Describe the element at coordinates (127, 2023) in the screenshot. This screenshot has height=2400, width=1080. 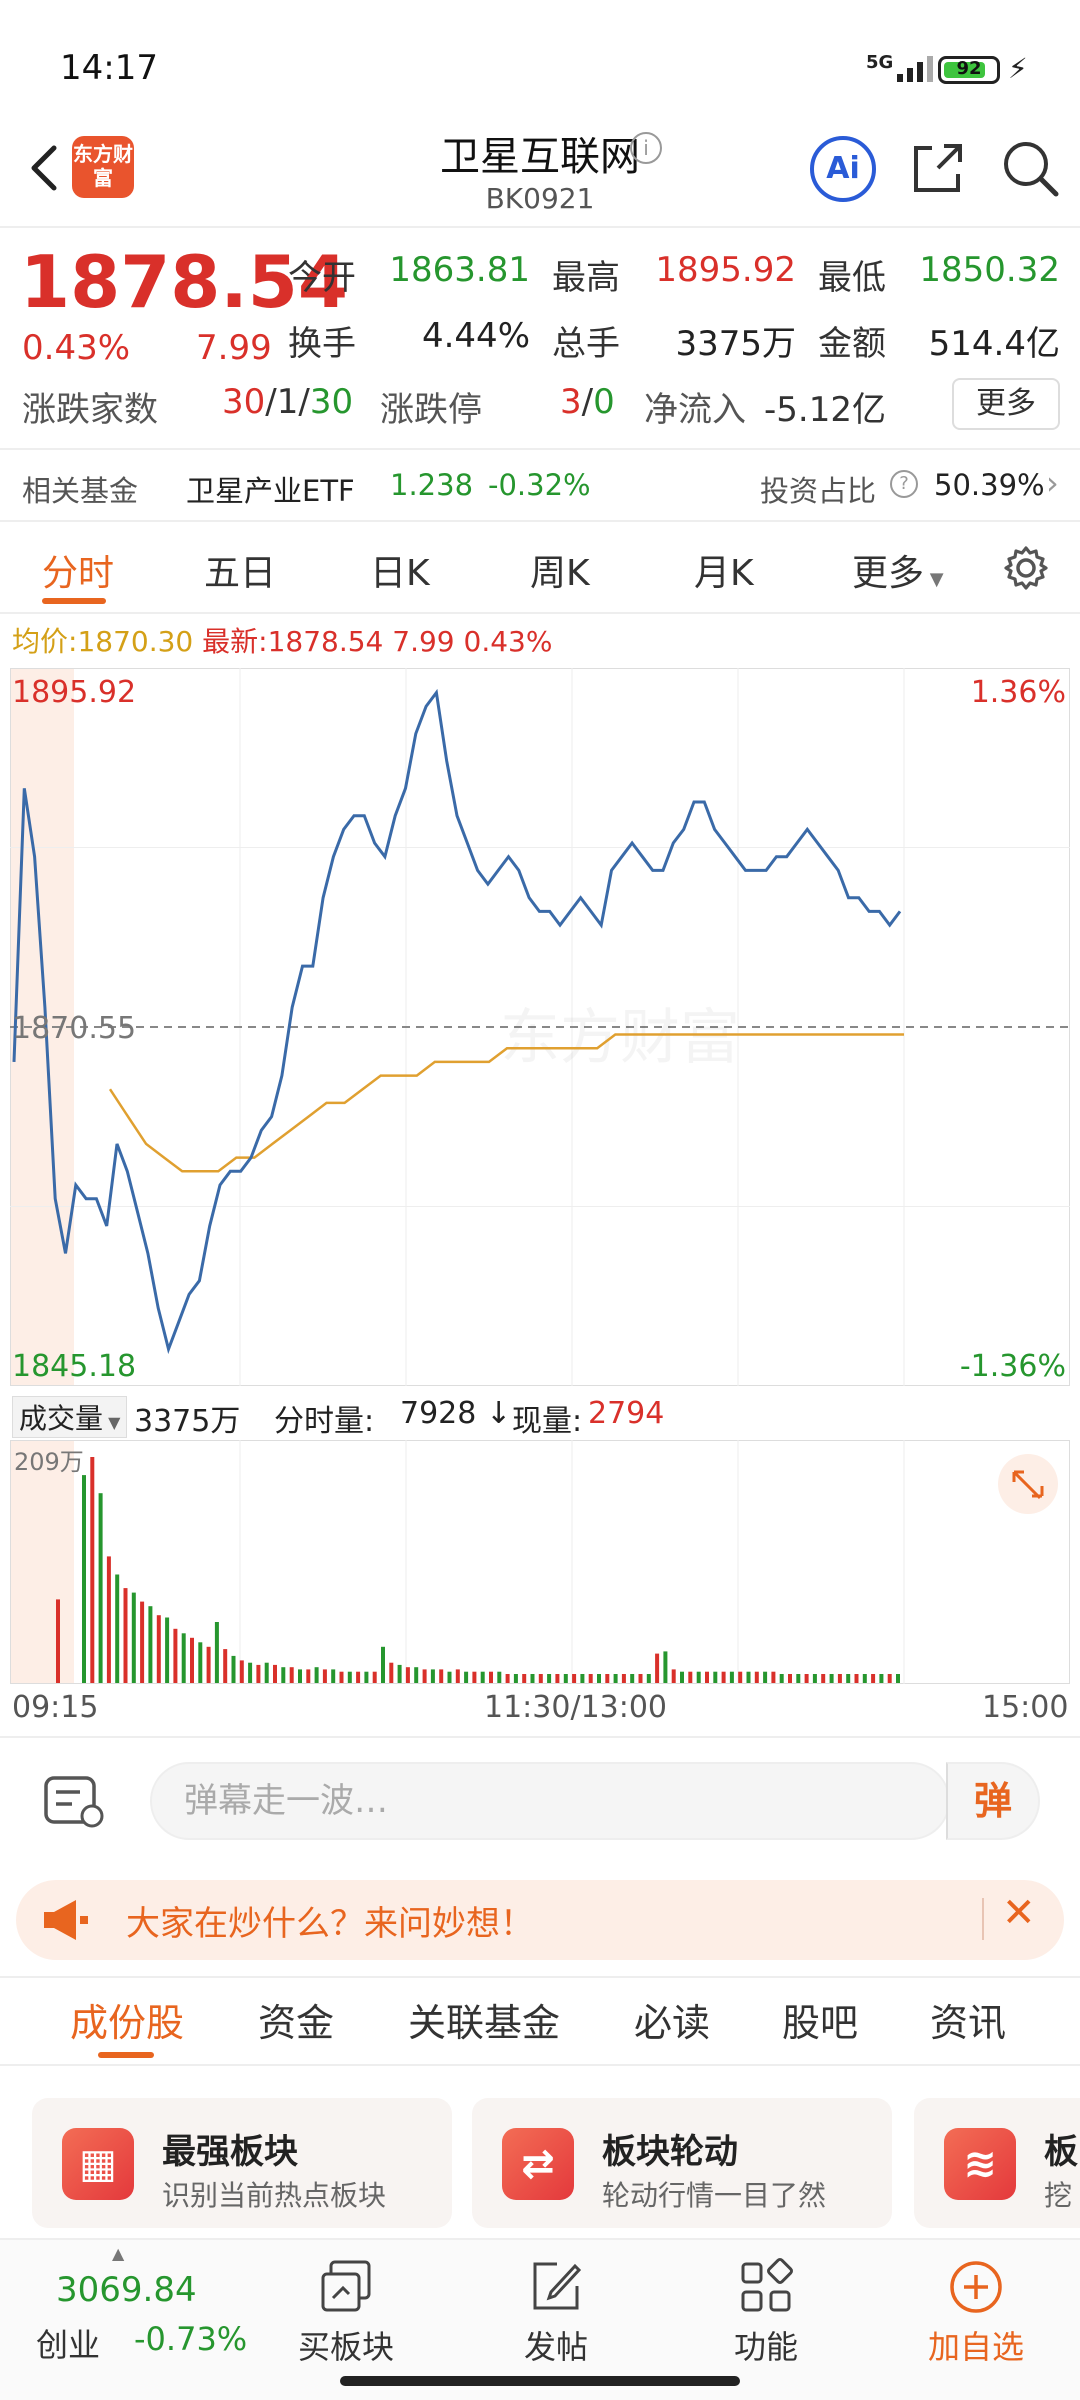
I see `tab-constituents: 成份股` at that location.